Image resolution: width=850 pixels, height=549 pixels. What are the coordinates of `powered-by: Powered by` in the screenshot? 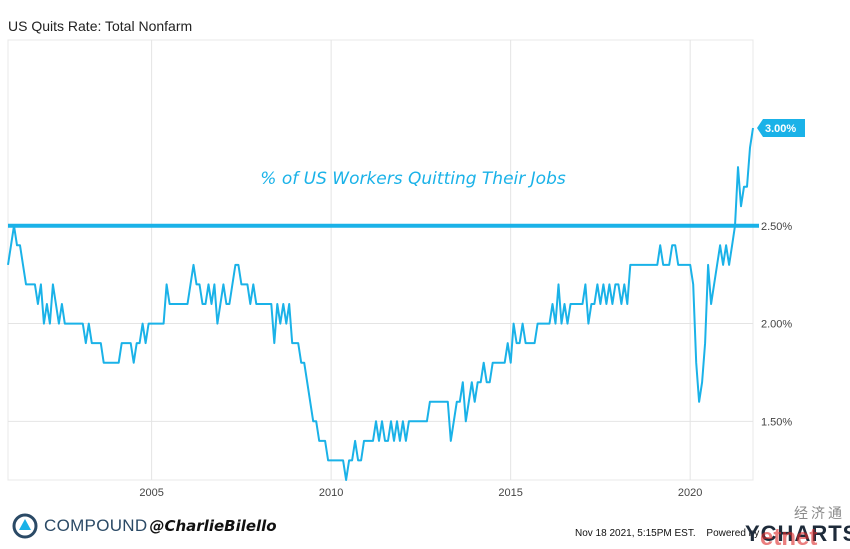 It's located at (733, 533).